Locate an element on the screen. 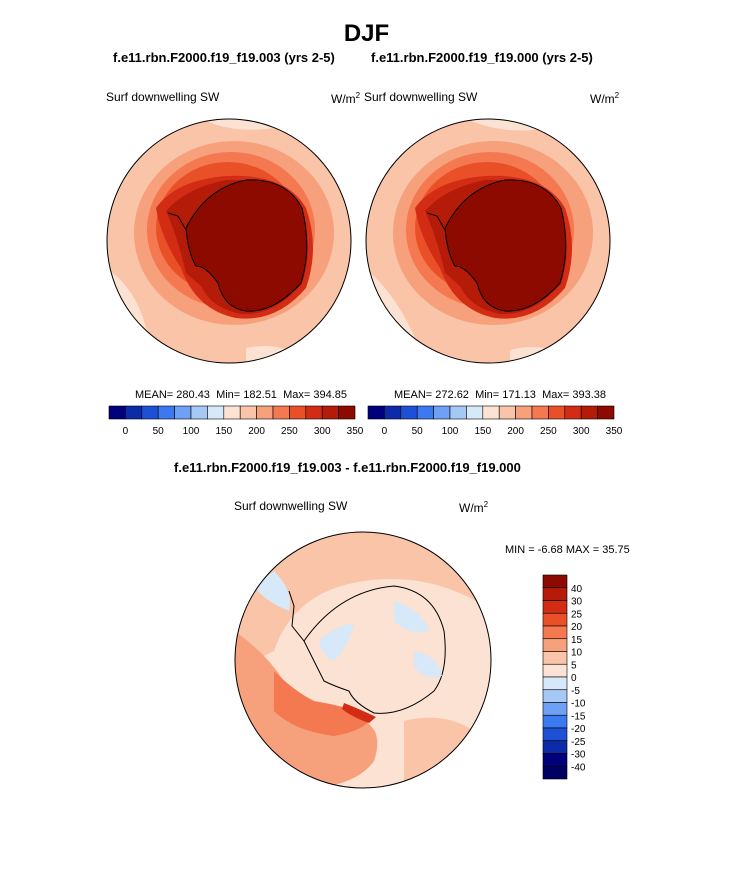 This screenshot has width=733, height=882. panel3-colorbar-tick-label: 25 is located at coordinates (577, 614).